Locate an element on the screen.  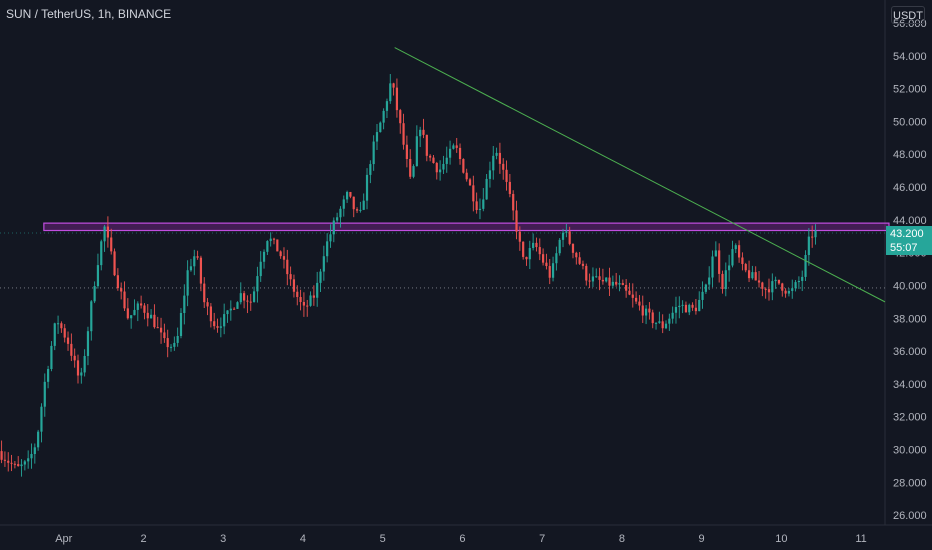
time-tick-label: 5 is located at coordinates (383, 539).